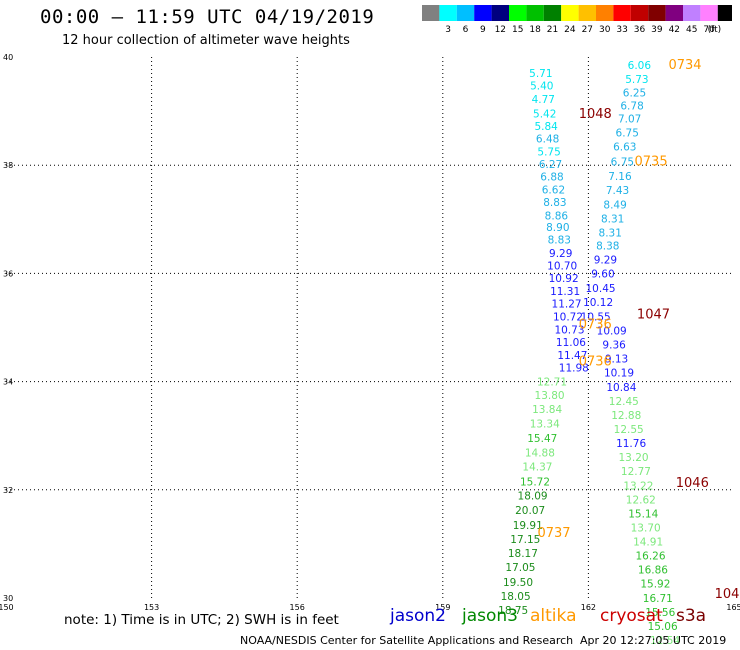 This screenshot has width=740, height=650. Describe the element at coordinates (629, 430) in the screenshot. I see `wave-height-value: 12.55` at that location.